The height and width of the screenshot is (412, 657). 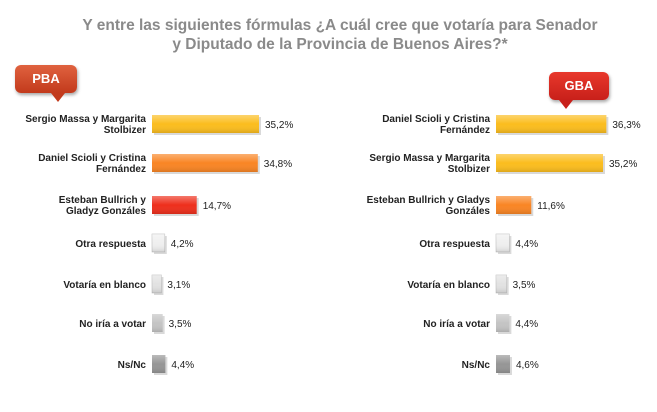 I want to click on gba-value-label-3: 4,4%, so click(x=526, y=244).